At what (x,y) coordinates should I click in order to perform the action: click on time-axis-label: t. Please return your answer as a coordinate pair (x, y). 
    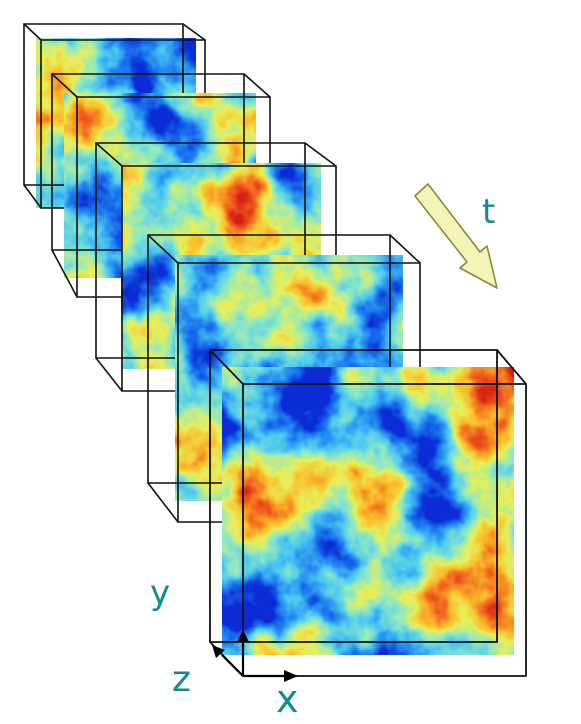
    Looking at the image, I should click on (489, 212).